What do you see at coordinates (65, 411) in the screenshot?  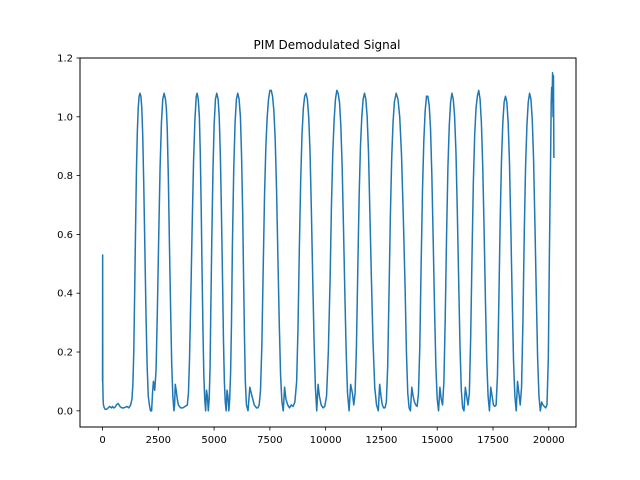 I see `y-tick-label: 0.0` at bounding box center [65, 411].